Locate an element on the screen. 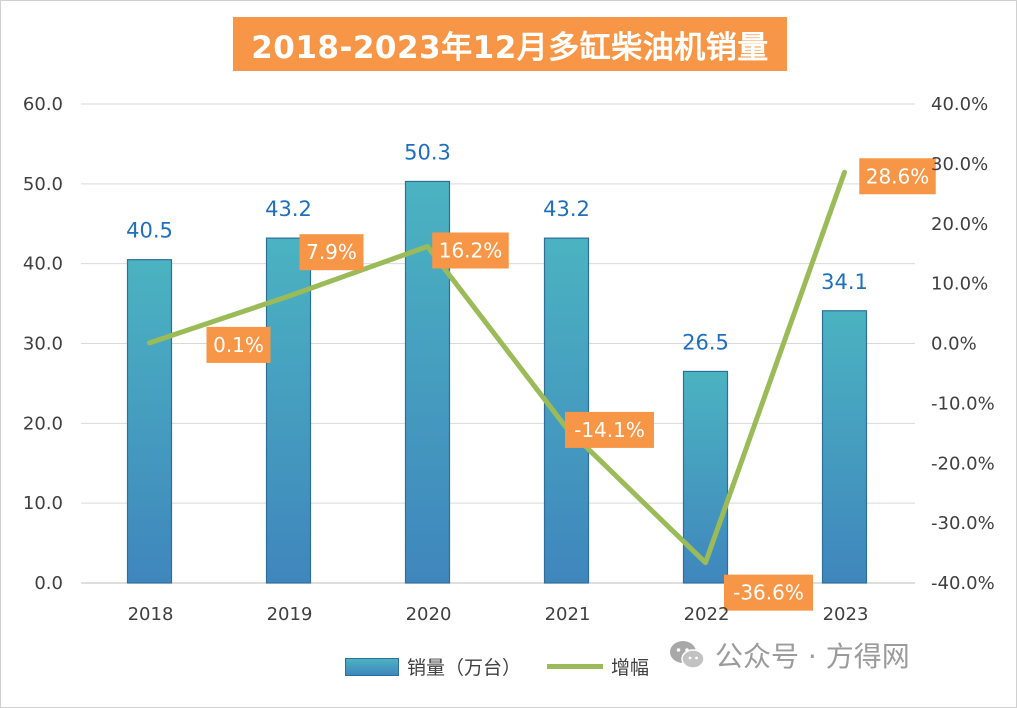 This screenshot has height=708, width=1017. chart-legend: 销量（万台） 增幅 is located at coordinates (510, 666).